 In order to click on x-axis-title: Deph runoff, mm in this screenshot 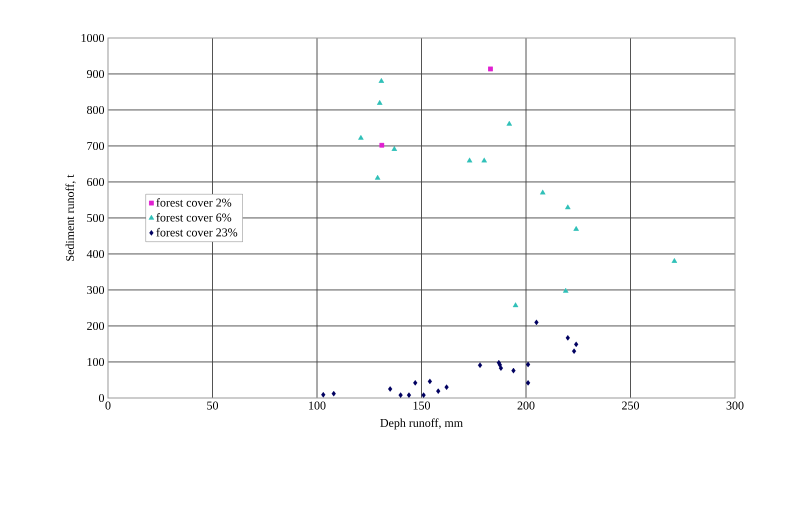, I will do `click(421, 424)`.